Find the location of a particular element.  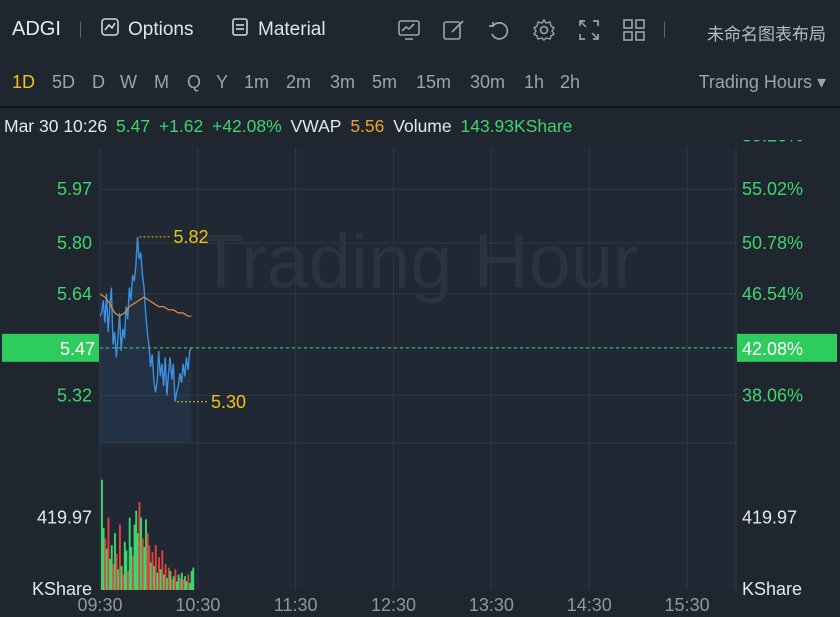

current-pct-badge is located at coordinates (787, 347).